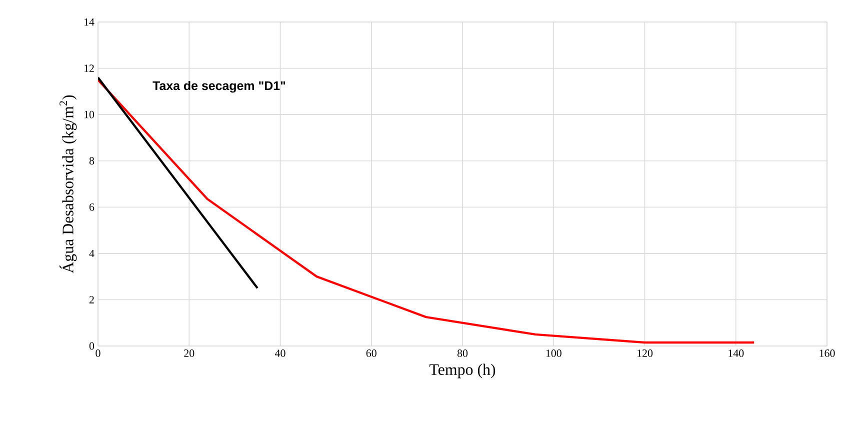 The height and width of the screenshot is (421, 843). I want to click on x-tick-label: 0, so click(98, 353).